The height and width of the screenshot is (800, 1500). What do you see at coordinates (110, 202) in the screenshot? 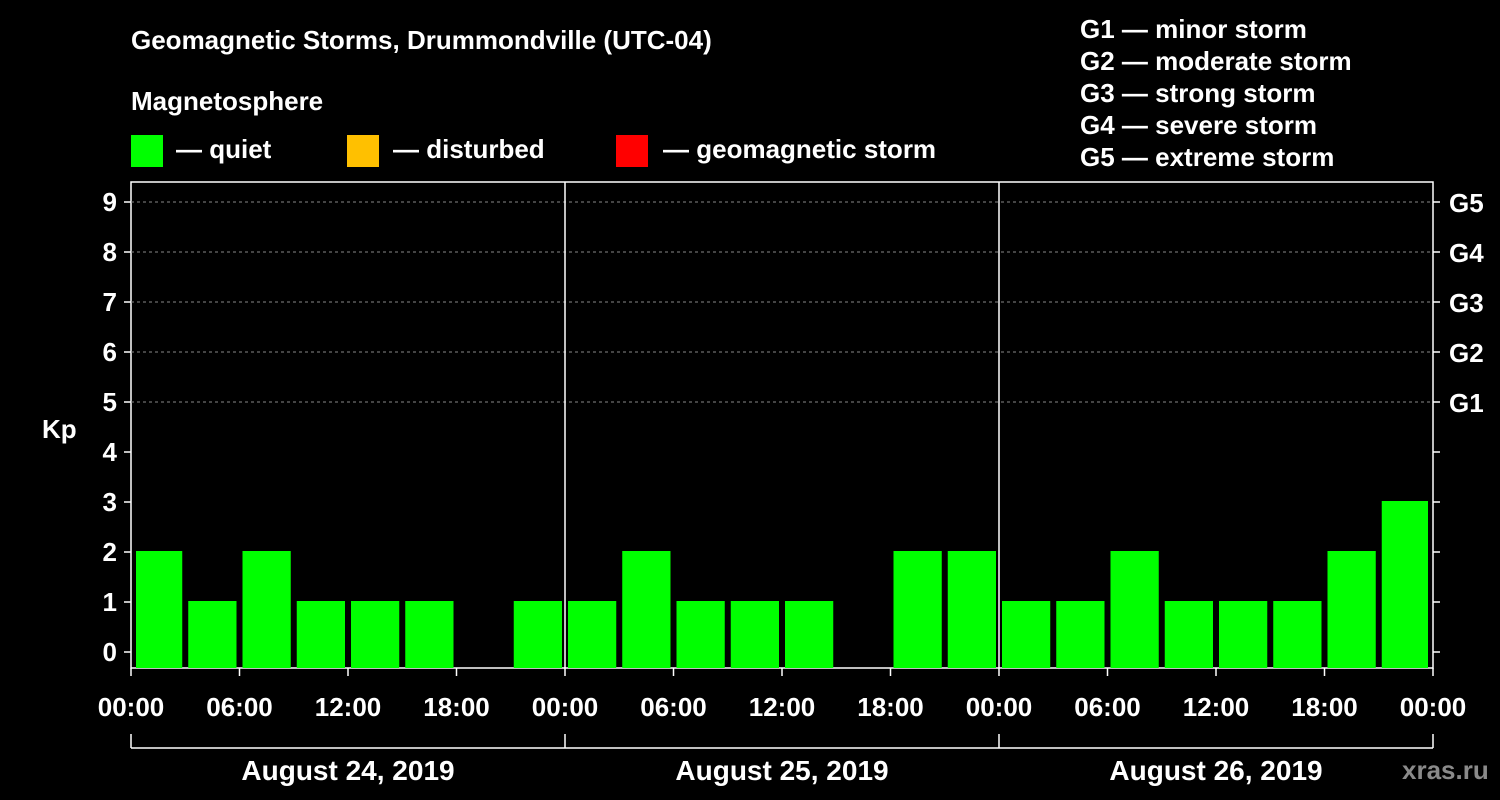
I see `y-tick-label: 9` at bounding box center [110, 202].